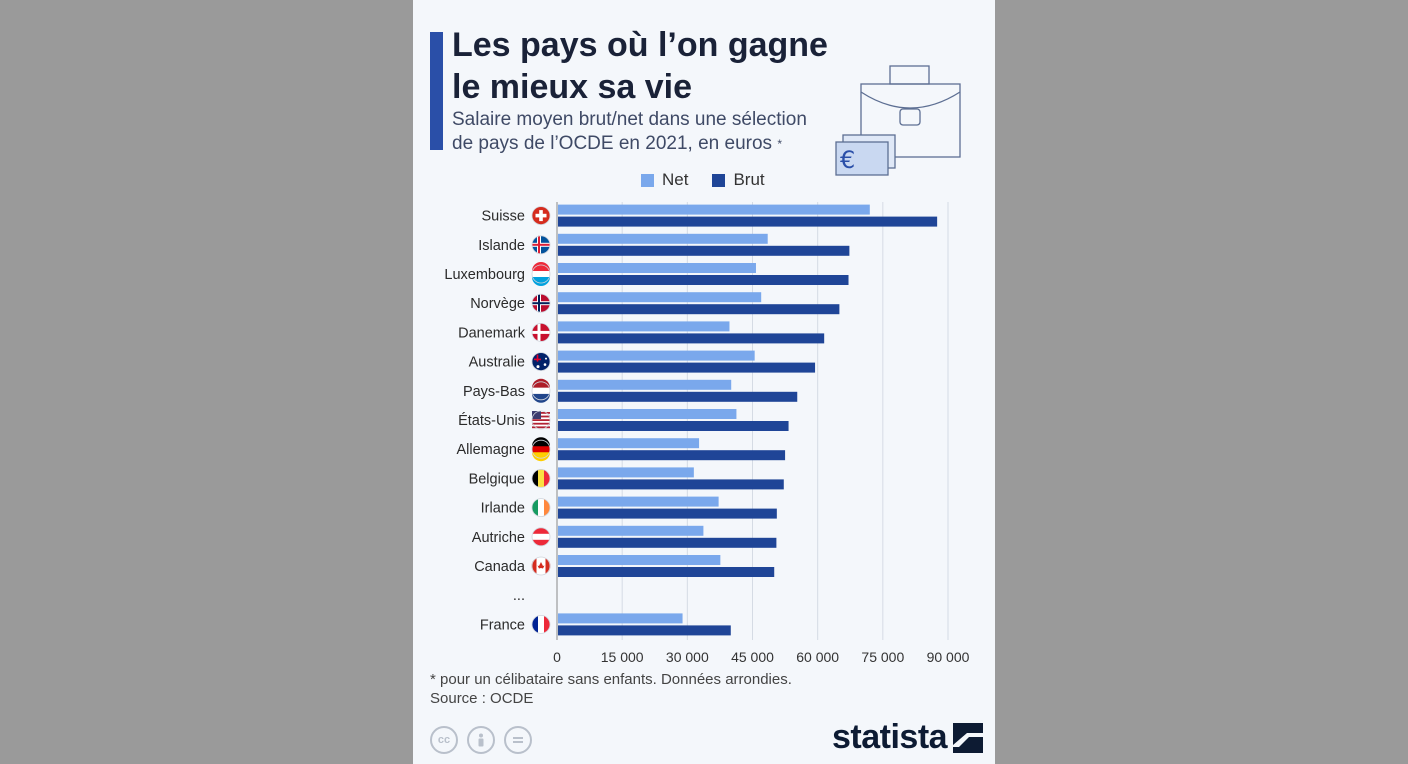 The image size is (1408, 764). Describe the element at coordinates (541, 362) in the screenshot. I see `flag-au-icon` at that location.